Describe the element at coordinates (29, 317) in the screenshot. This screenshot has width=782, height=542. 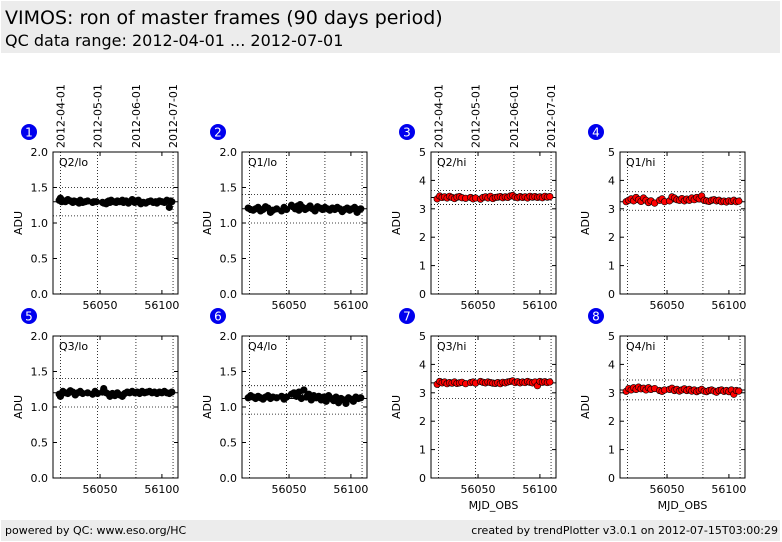
I see `panel-number: 5` at that location.